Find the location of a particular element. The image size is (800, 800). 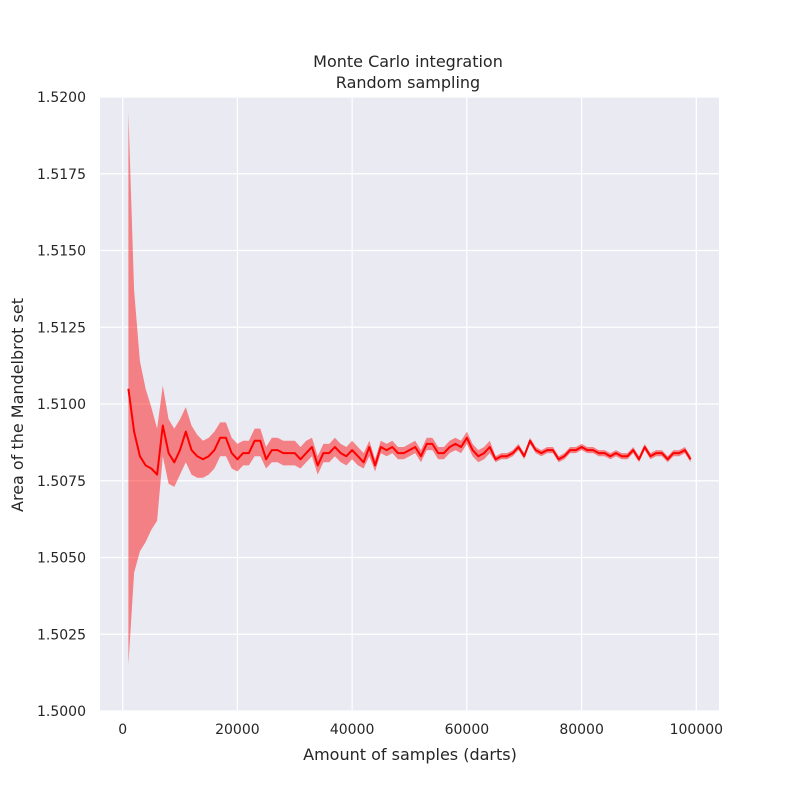

chart-subtitle: Random sampling is located at coordinates (408, 82).